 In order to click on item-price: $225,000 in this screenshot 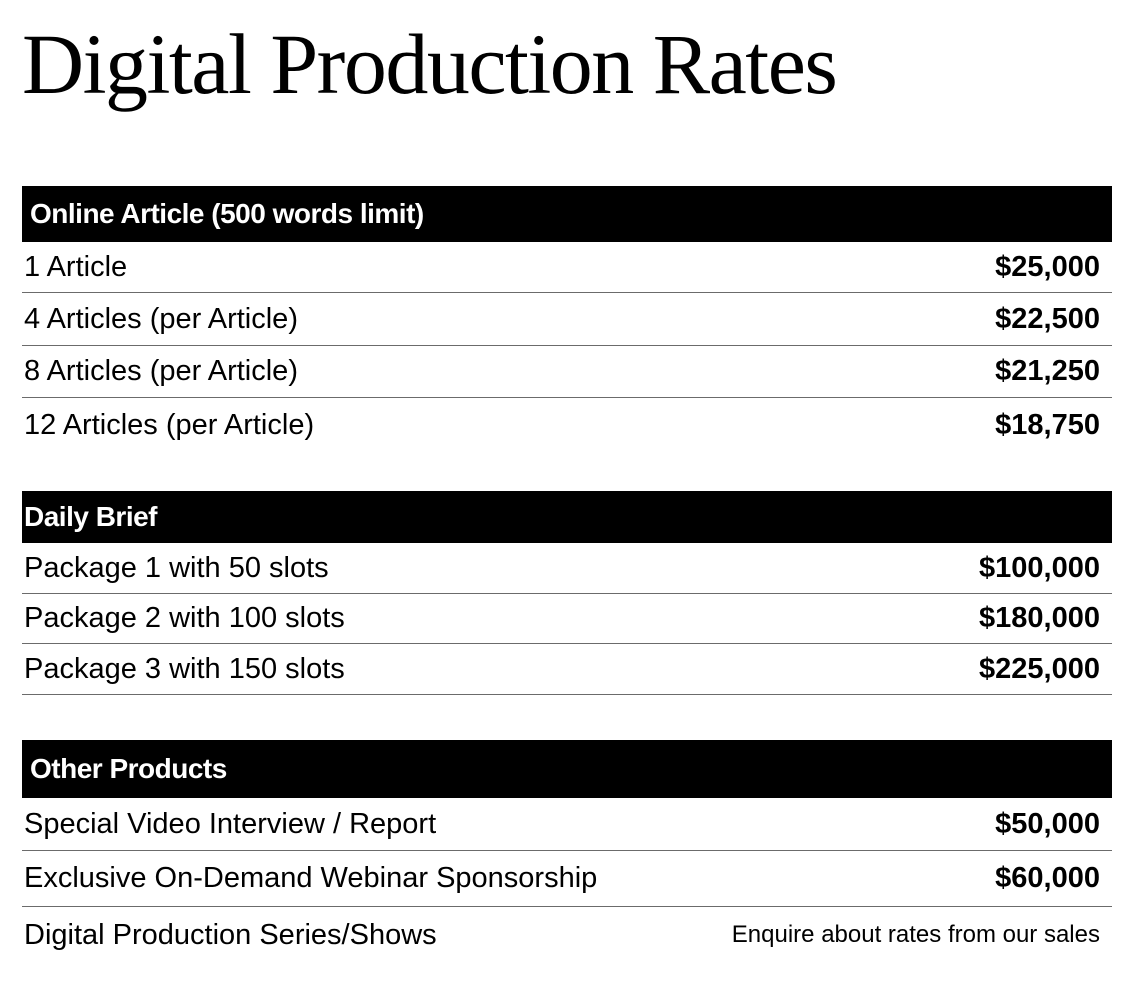, I will do `click(1039, 668)`.